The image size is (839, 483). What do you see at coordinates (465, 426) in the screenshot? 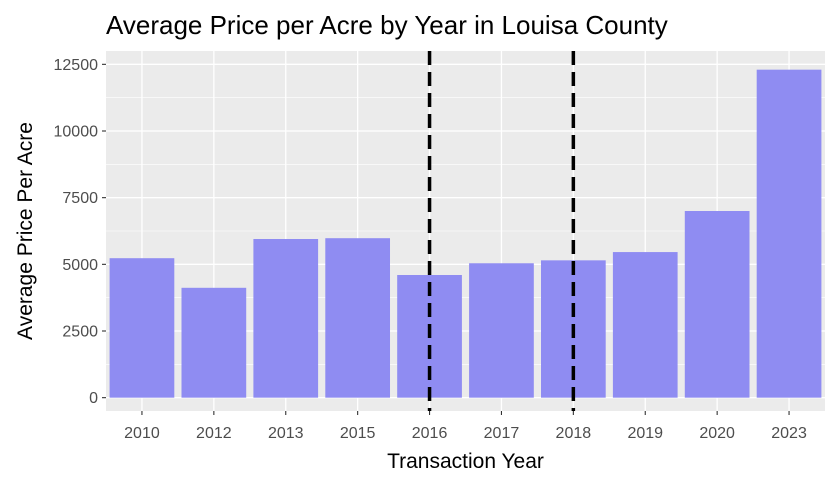
I see `x-axis: 2010 2012 2013 2015 2016 2017 2018 2019 2020 2023` at bounding box center [465, 426].